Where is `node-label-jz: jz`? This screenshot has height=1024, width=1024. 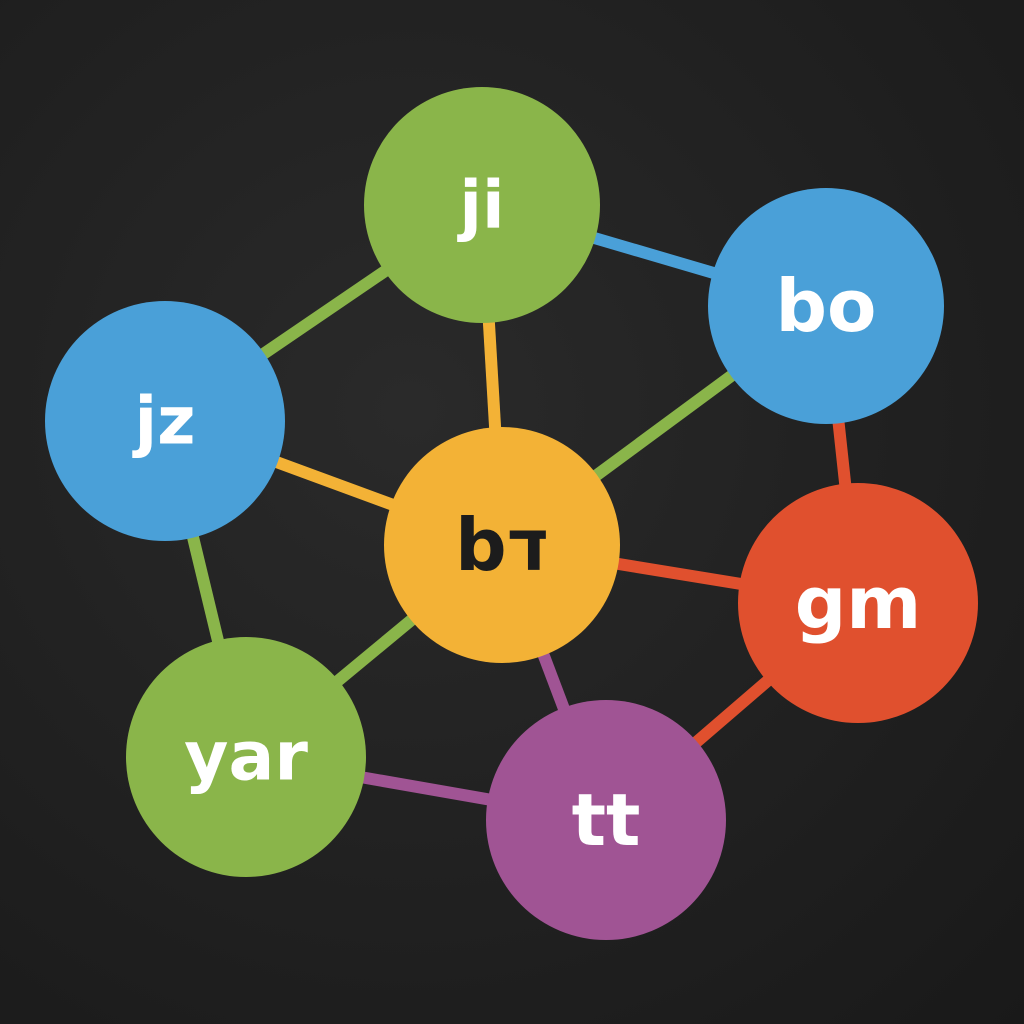
node-label-jz: jz is located at coordinates (163, 421).